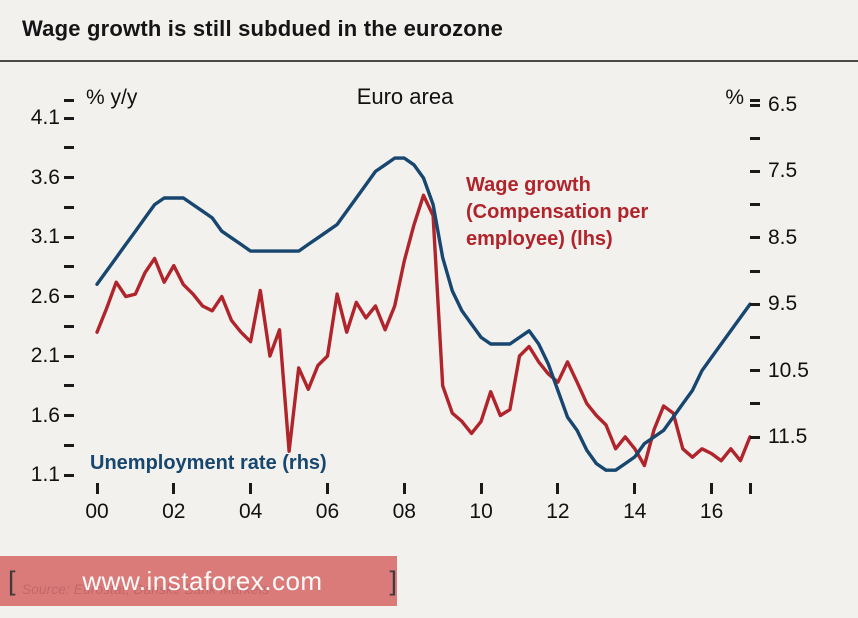  Describe the element at coordinates (45, 117) in the screenshot. I see `left-axis-tick-label: 4.1` at that location.